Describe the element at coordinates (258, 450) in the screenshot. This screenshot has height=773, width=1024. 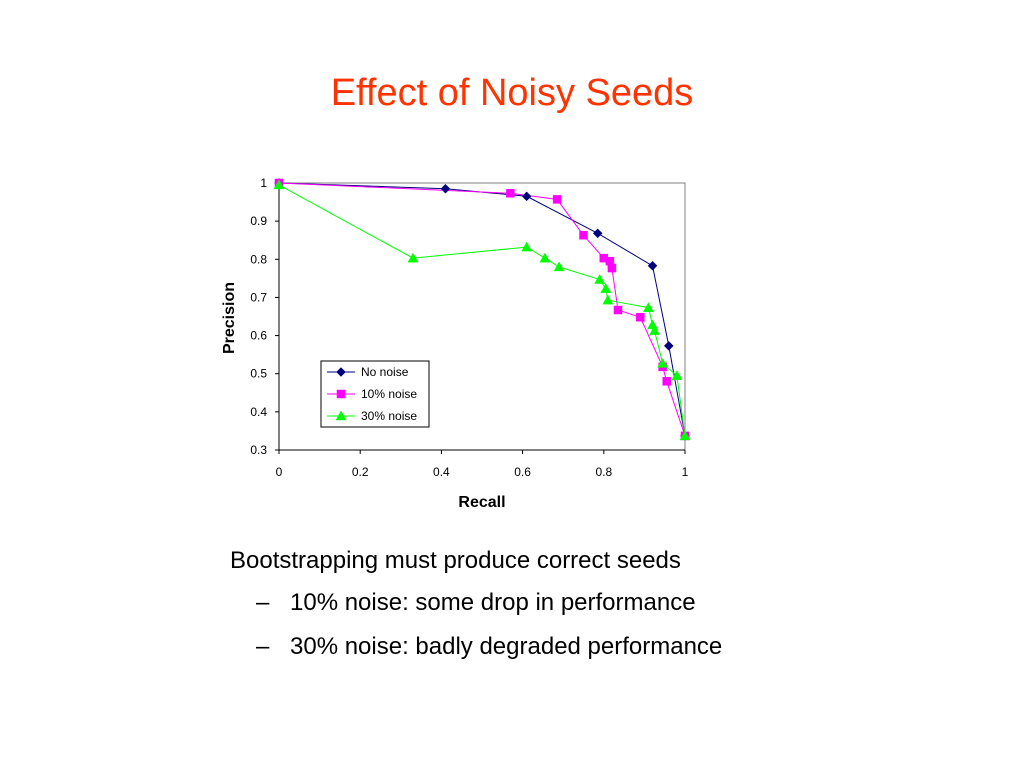
I see `y-tick-label: 0.3` at that location.